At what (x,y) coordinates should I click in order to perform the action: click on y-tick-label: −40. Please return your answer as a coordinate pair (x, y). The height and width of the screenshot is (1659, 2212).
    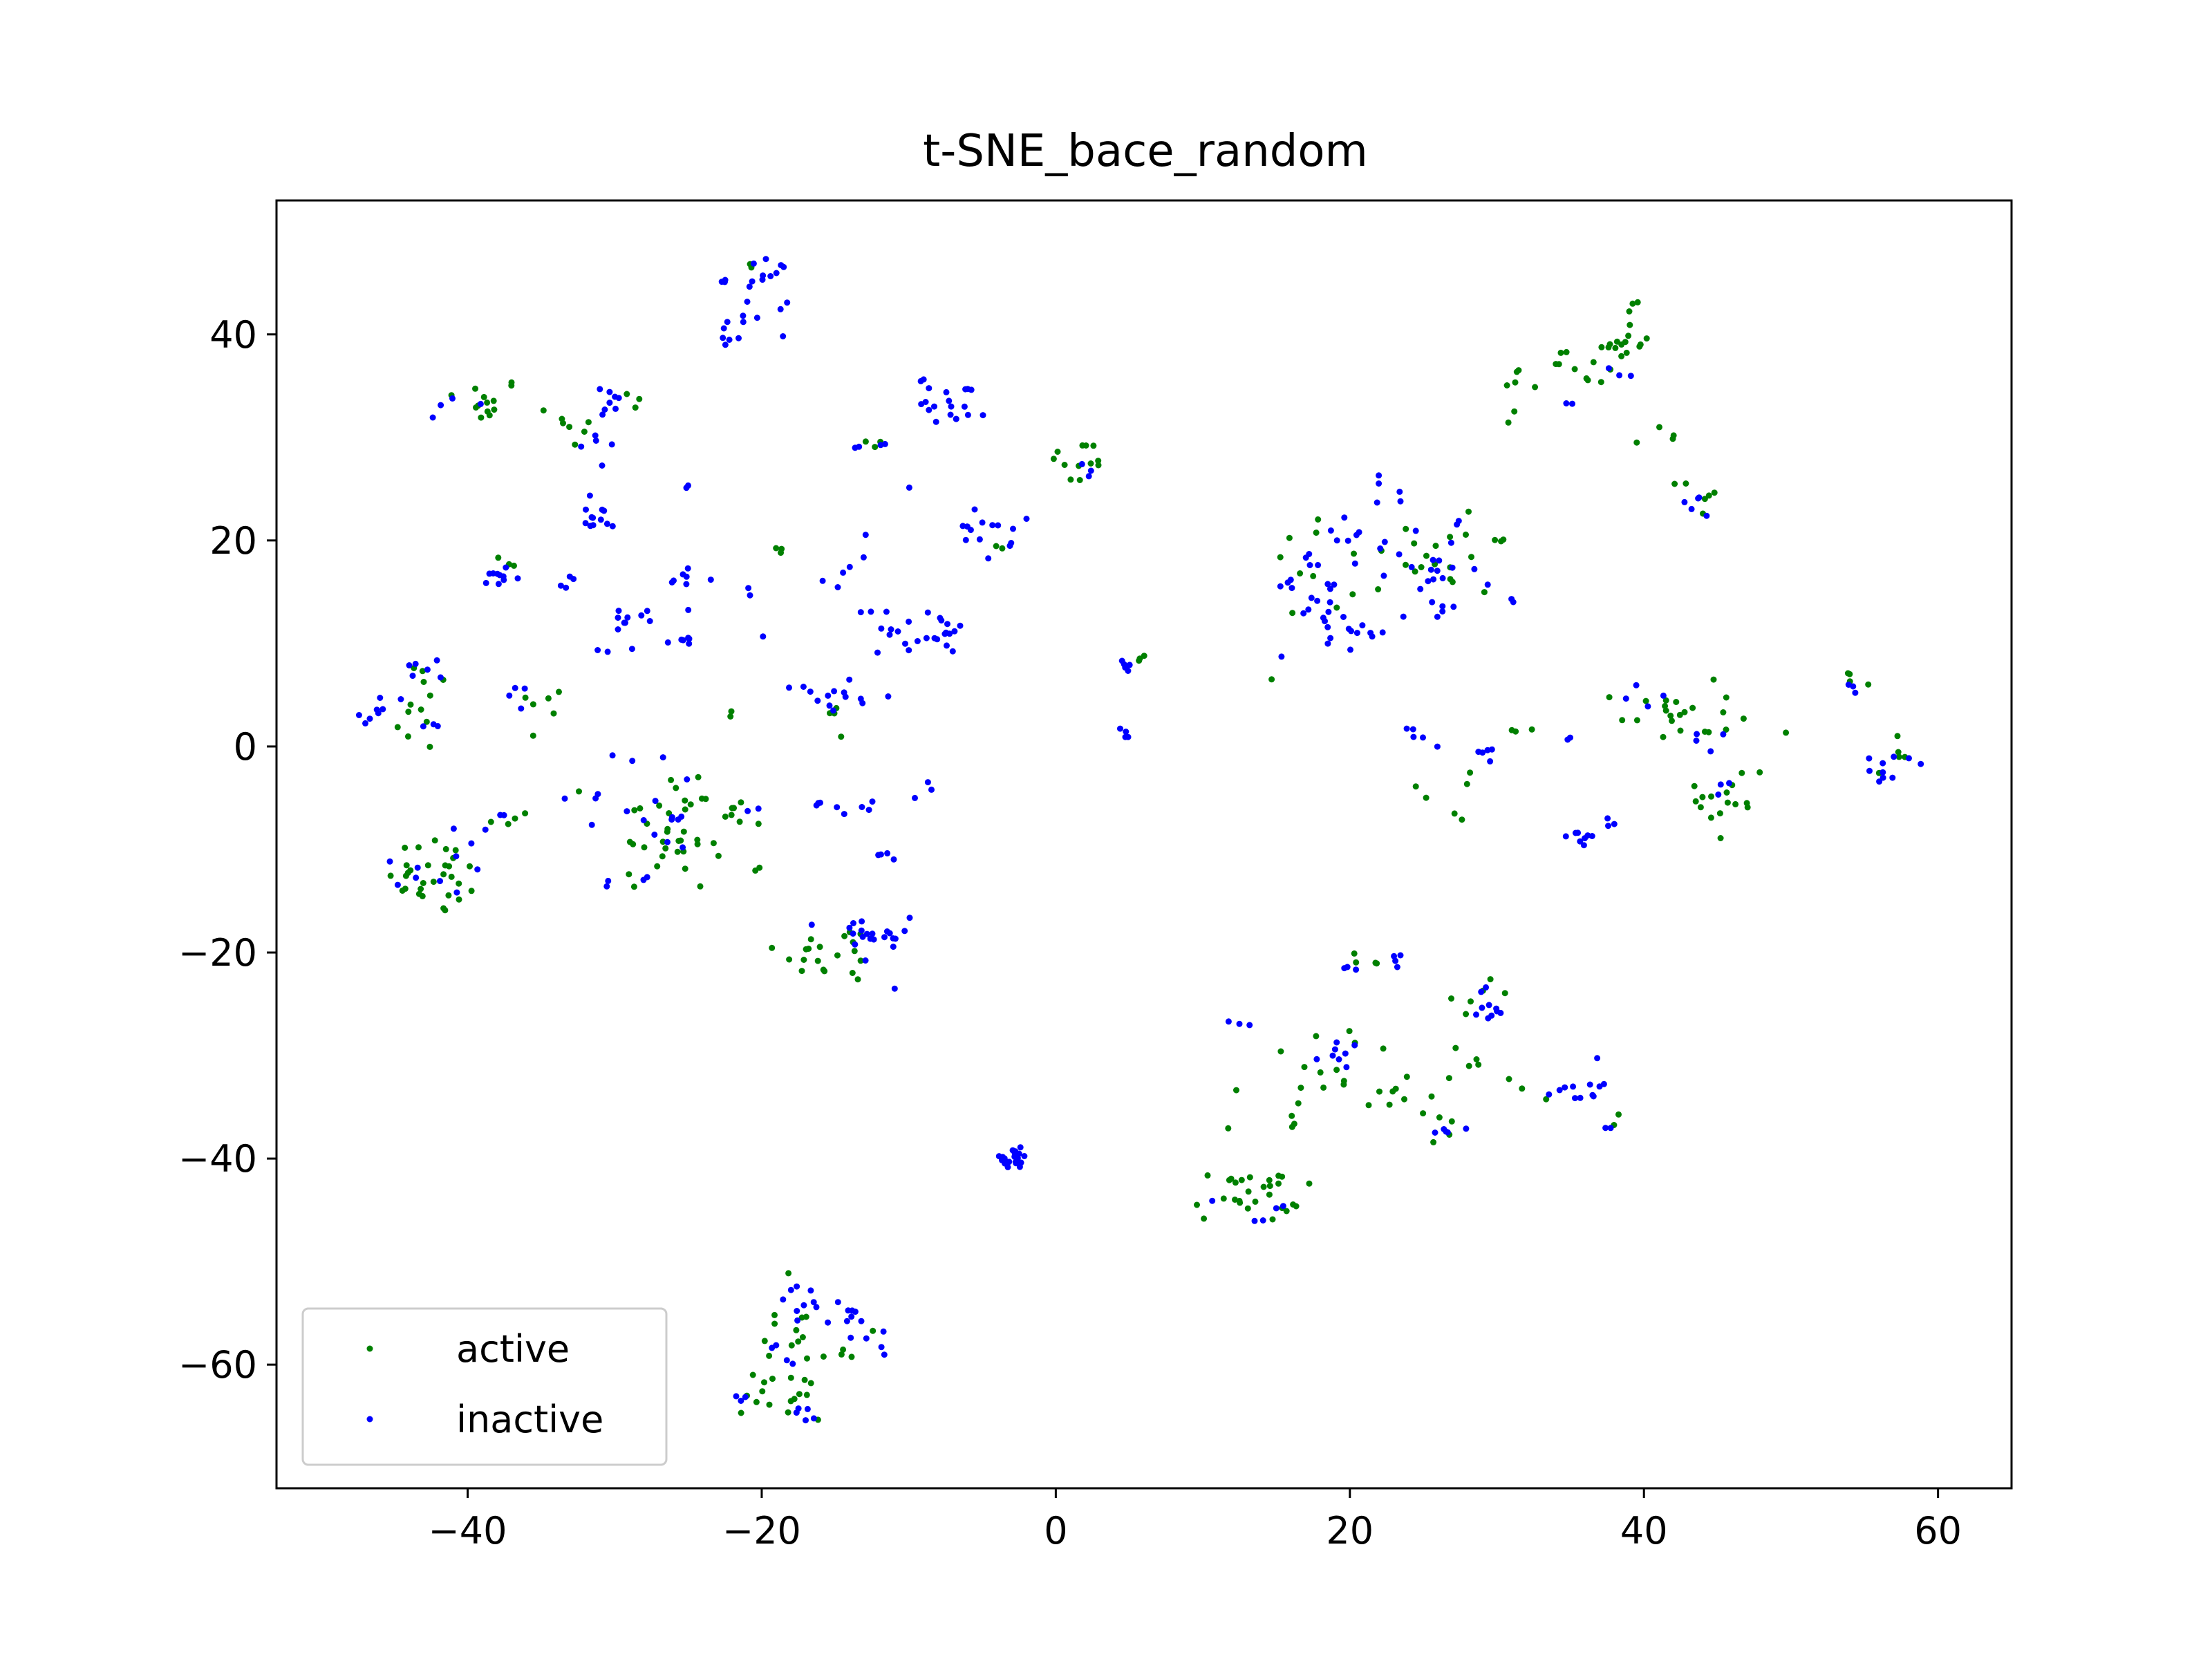
    Looking at the image, I should click on (218, 1159).